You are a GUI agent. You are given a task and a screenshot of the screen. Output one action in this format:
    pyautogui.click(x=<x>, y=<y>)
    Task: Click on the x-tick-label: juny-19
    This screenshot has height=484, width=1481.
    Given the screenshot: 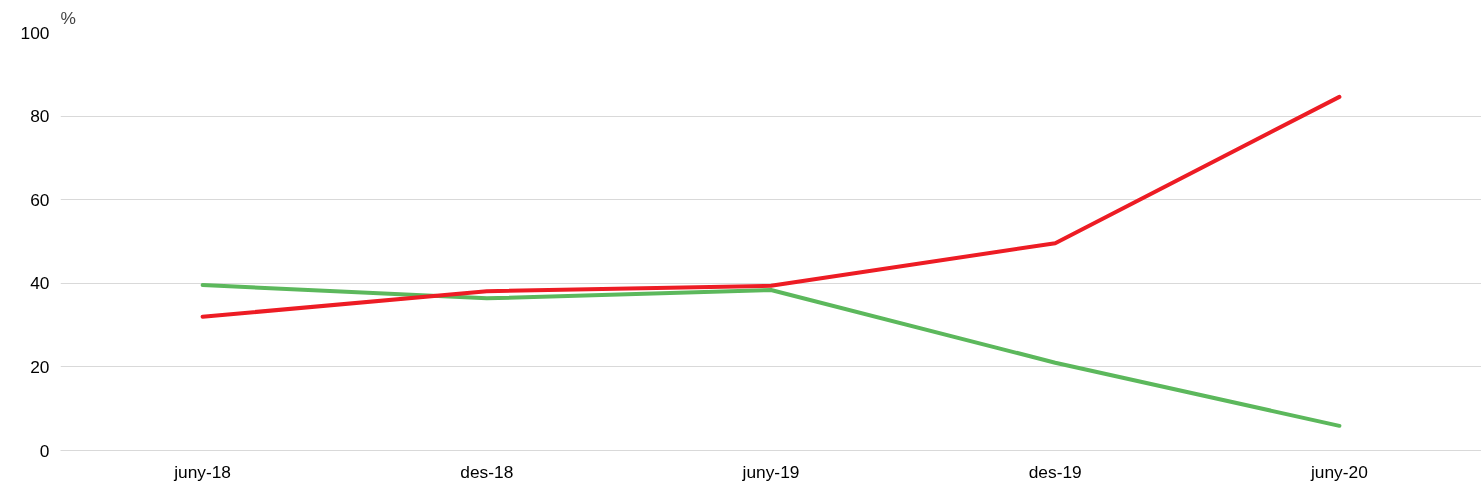 What is the action you would take?
    pyautogui.click(x=770, y=471)
    